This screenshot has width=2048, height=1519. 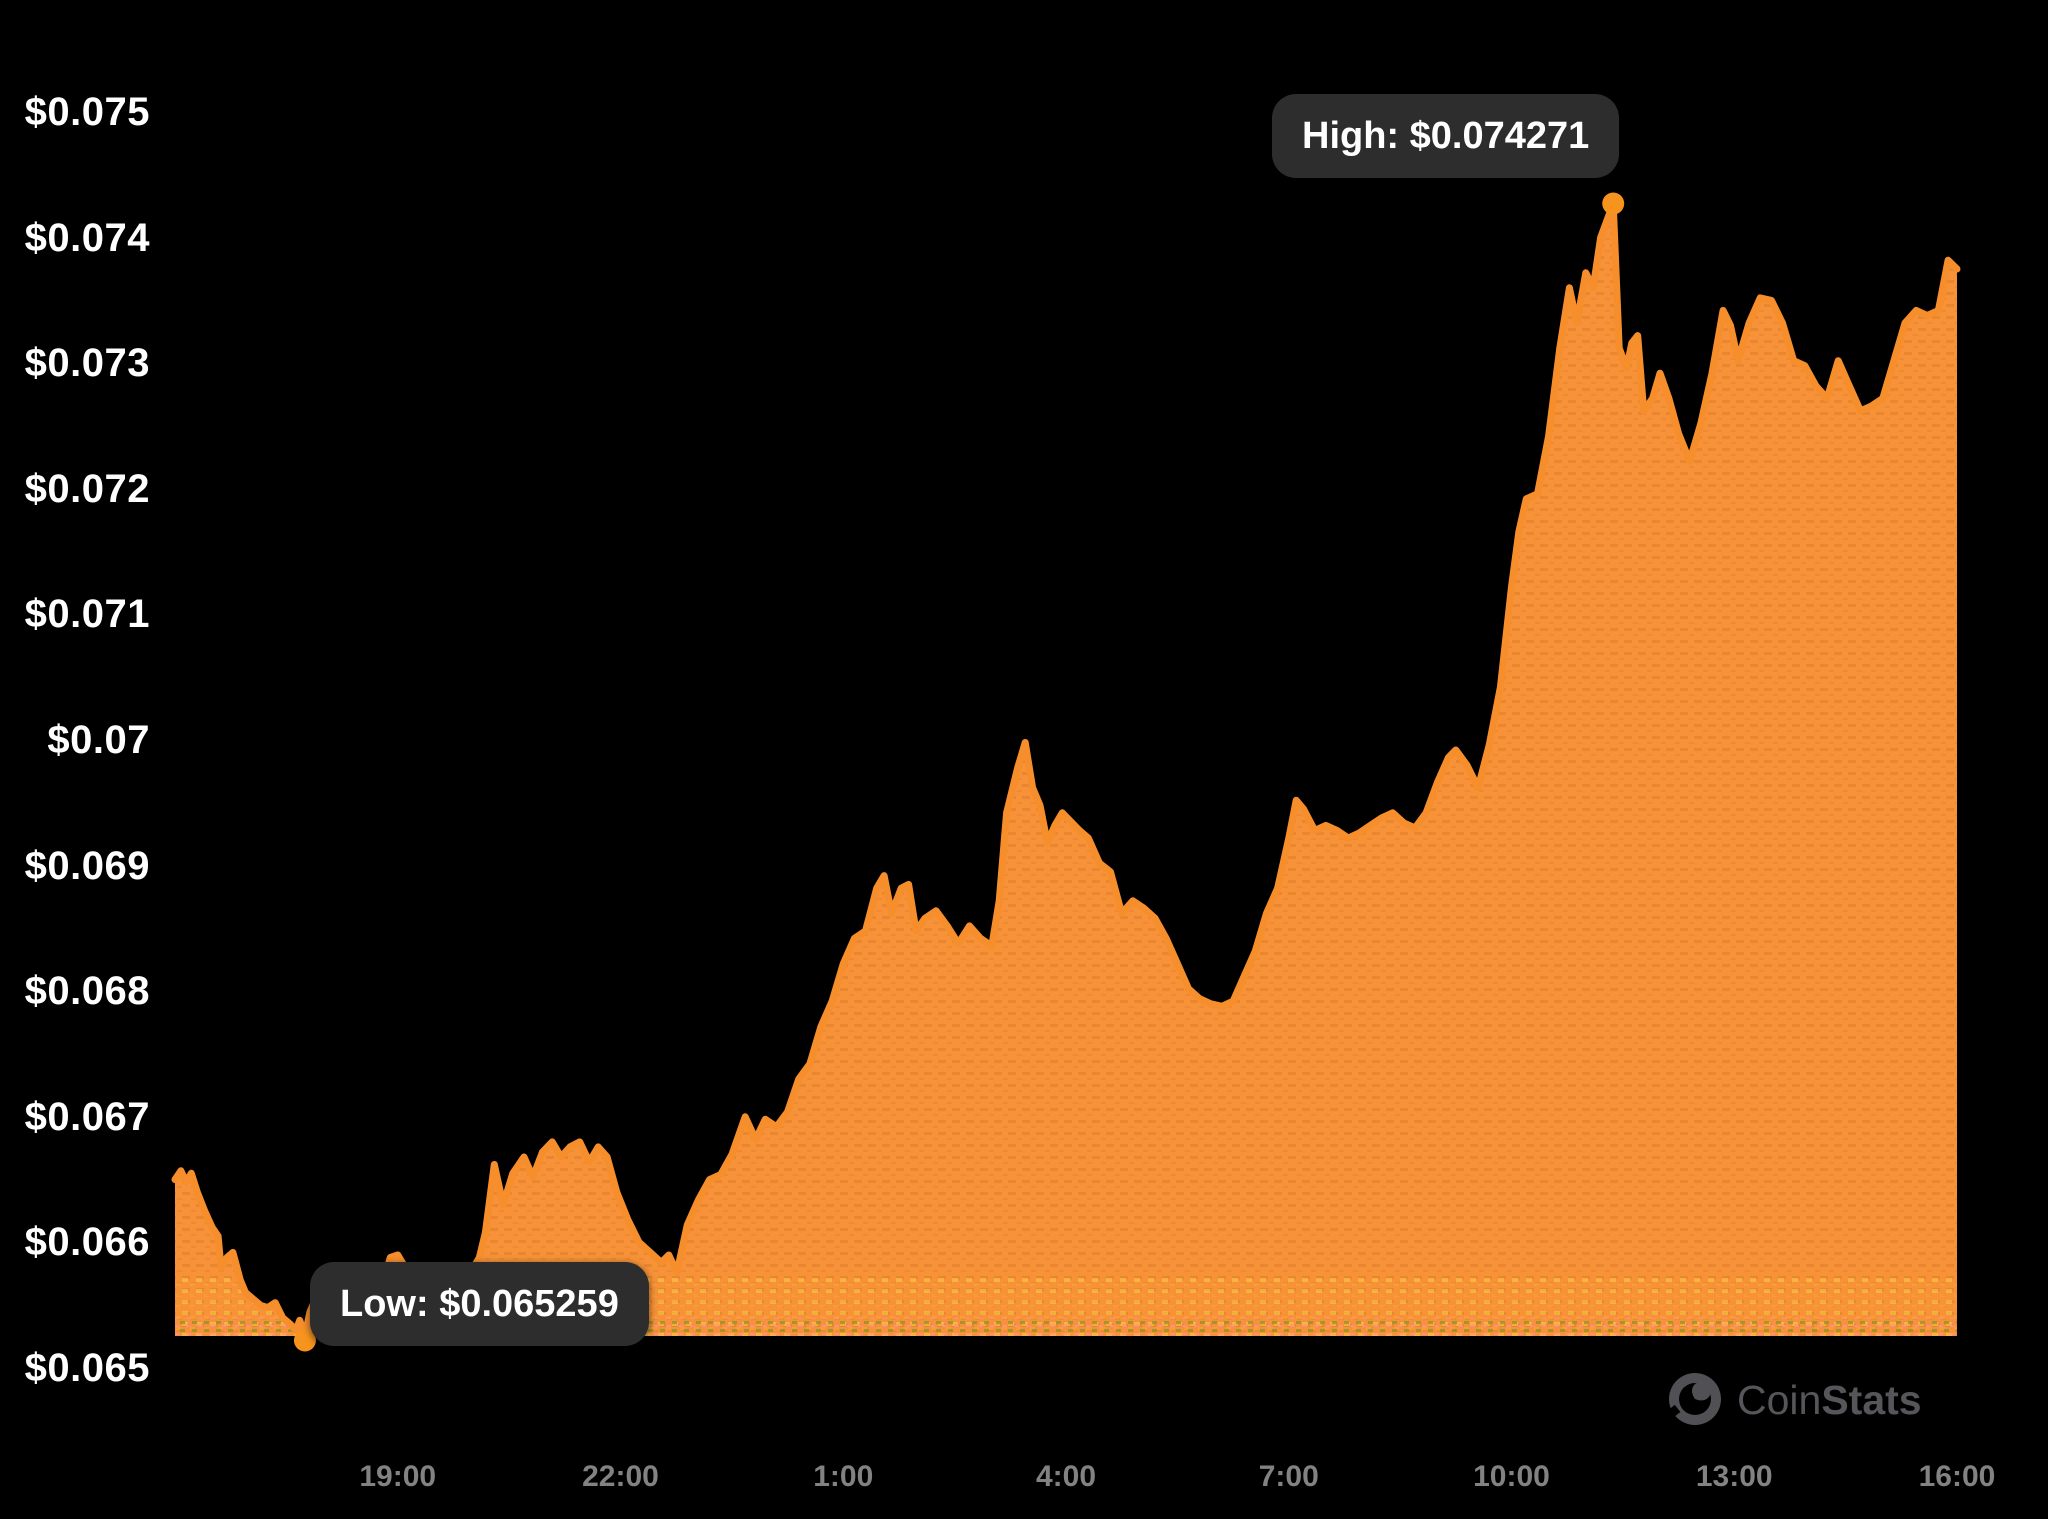 What do you see at coordinates (87, 1242) in the screenshot?
I see `y-tick-label: $0.066` at bounding box center [87, 1242].